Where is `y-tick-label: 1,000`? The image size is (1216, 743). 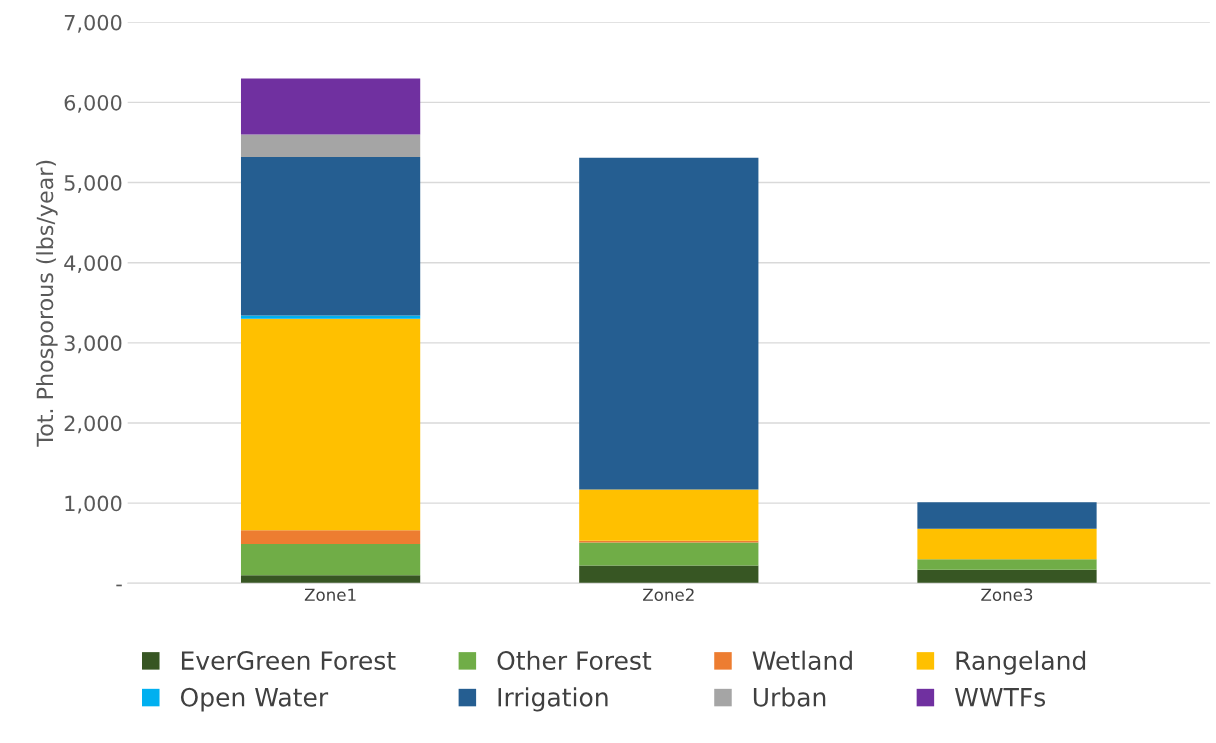 y-tick-label: 1,000 is located at coordinates (93, 504).